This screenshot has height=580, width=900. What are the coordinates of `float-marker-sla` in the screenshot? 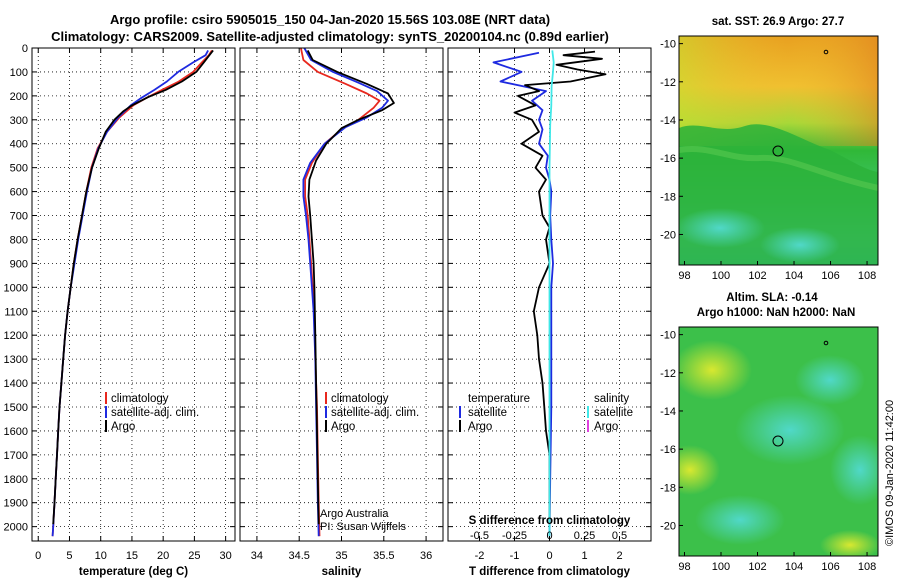 It's located at (826, 343).